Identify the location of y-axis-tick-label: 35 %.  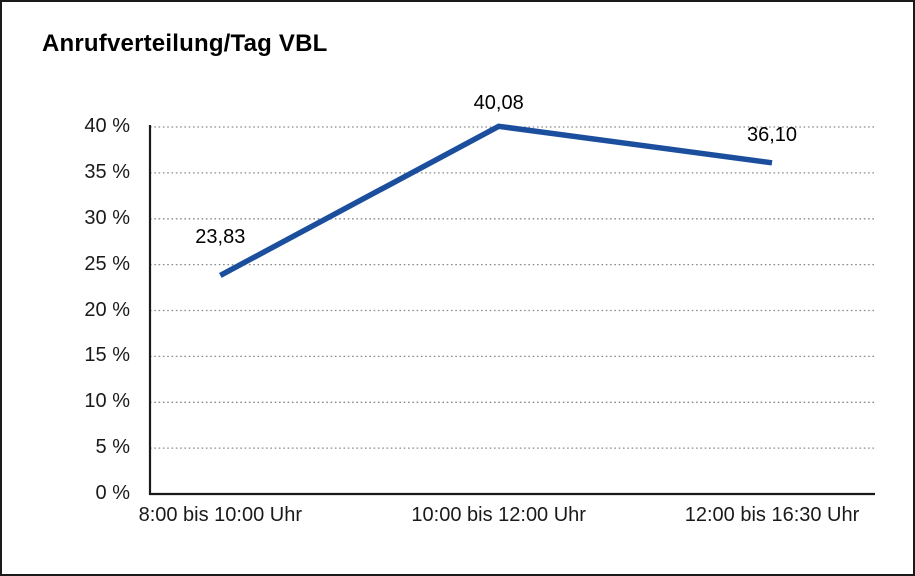
(107, 171).